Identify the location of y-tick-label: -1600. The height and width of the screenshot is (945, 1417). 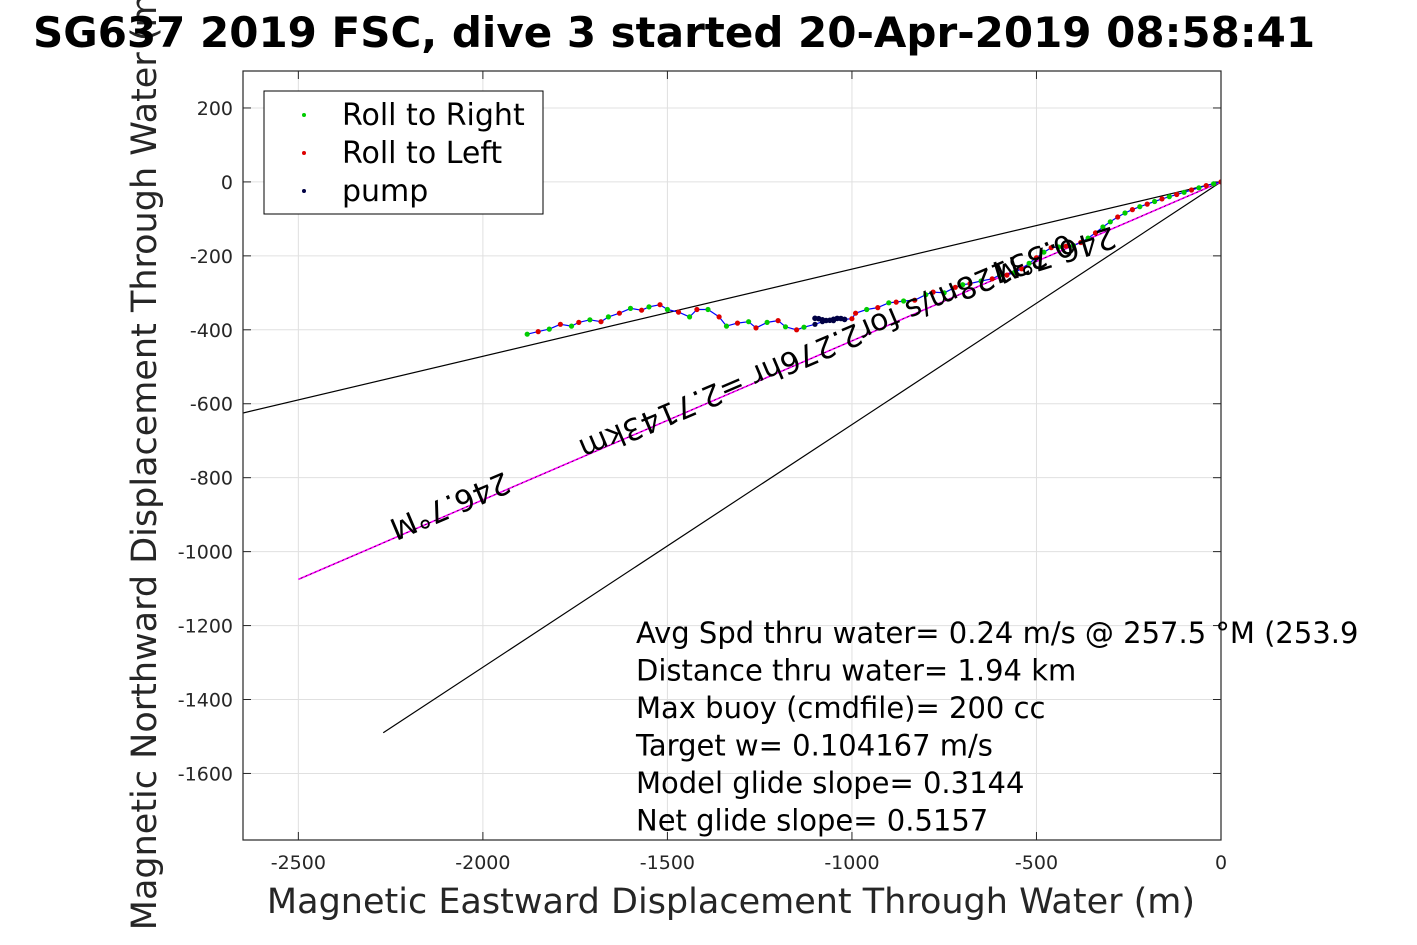
(205, 774).